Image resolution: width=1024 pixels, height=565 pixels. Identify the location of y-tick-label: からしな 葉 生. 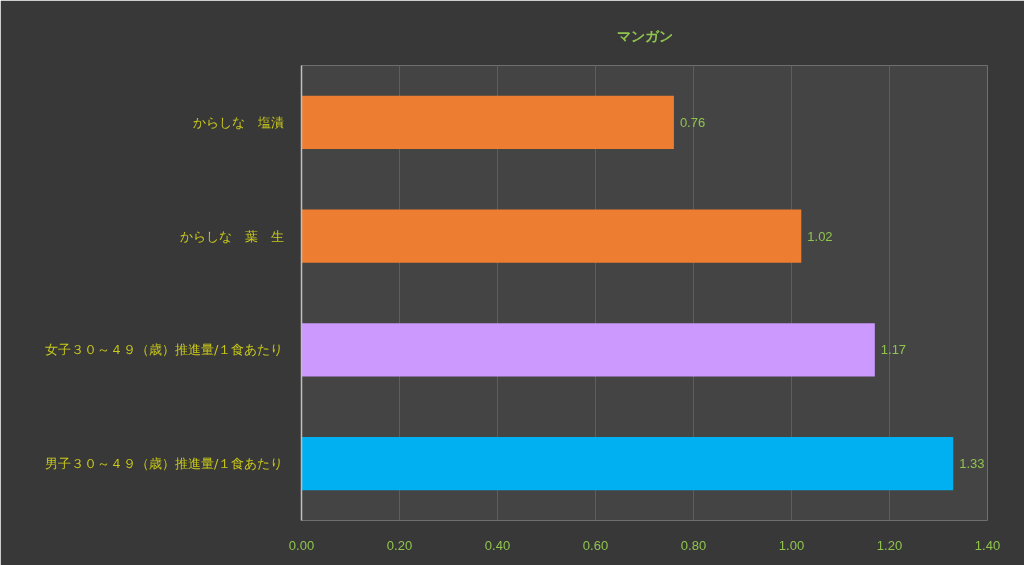
(231, 236).